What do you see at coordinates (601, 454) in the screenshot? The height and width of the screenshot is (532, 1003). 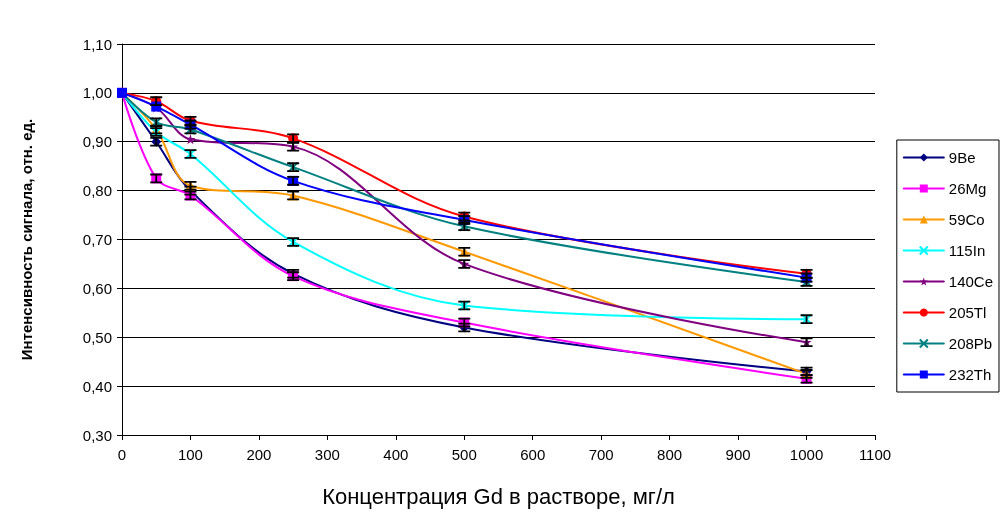 I see `x-tick-label: 700` at bounding box center [601, 454].